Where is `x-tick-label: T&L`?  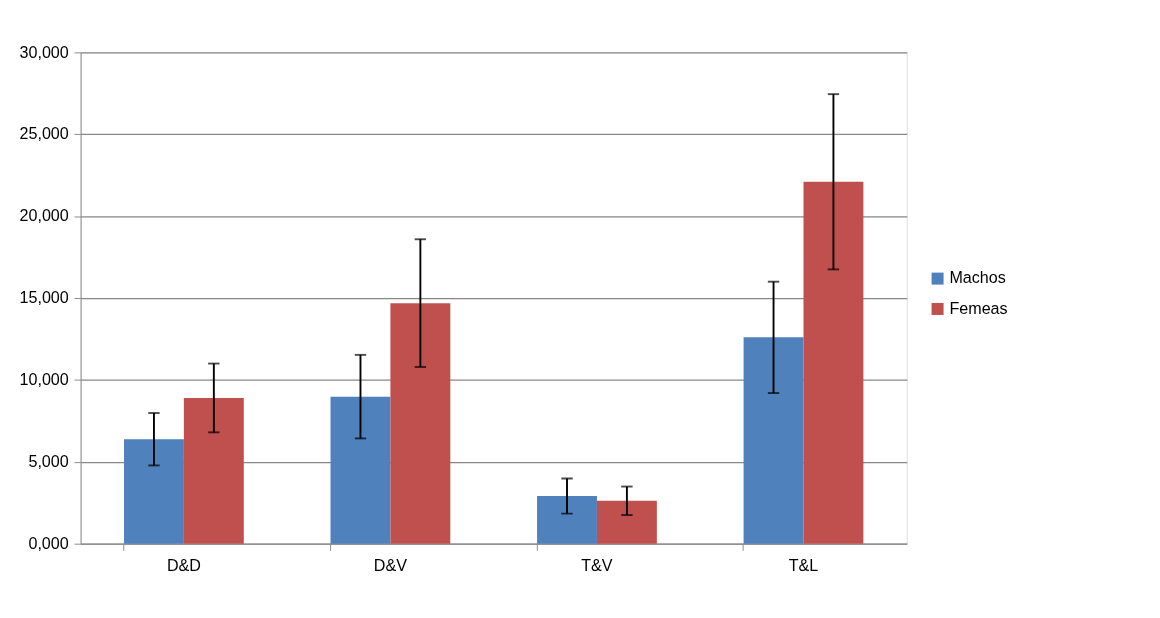 x-tick-label: T&L is located at coordinates (803, 564).